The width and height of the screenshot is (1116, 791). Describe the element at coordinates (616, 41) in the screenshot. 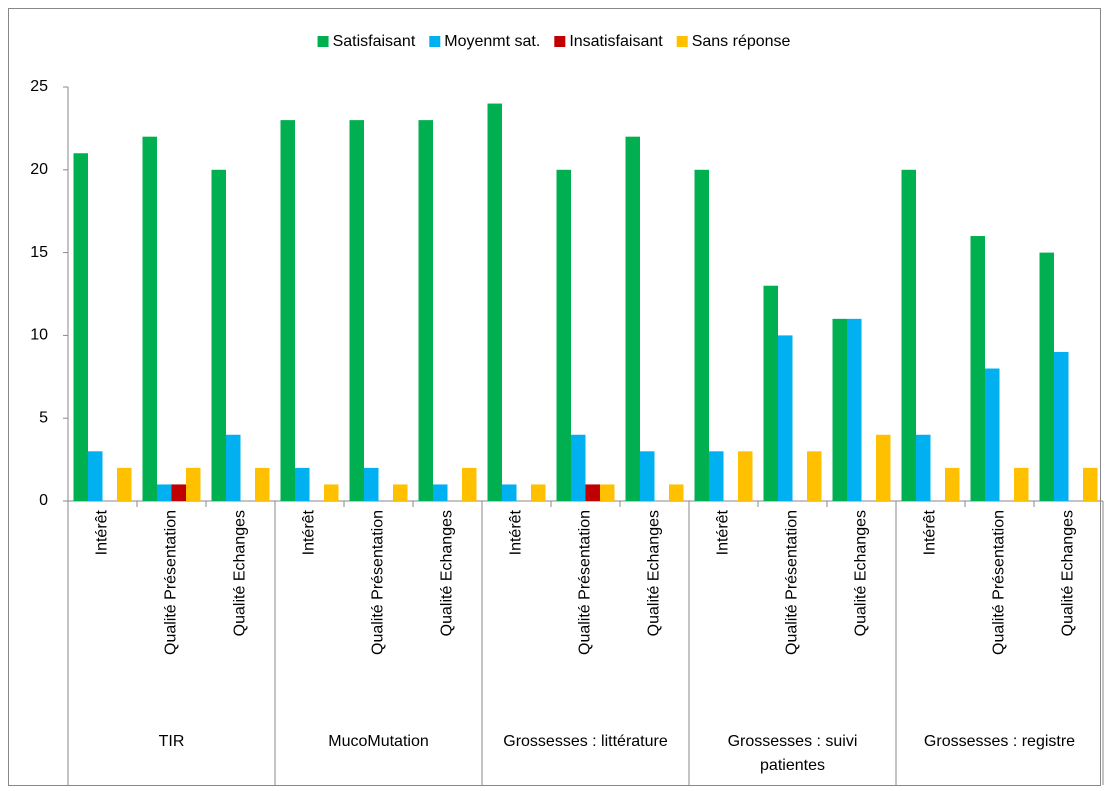

I see `legend-label: Insatisfaisant` at that location.